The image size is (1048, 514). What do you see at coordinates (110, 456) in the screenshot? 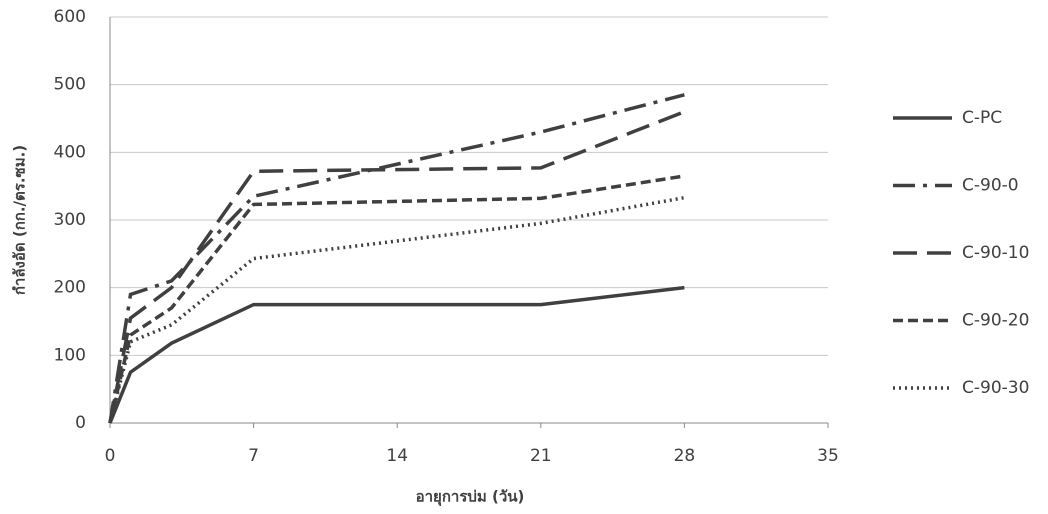
I see `x-tick-label: 0` at bounding box center [110, 456].